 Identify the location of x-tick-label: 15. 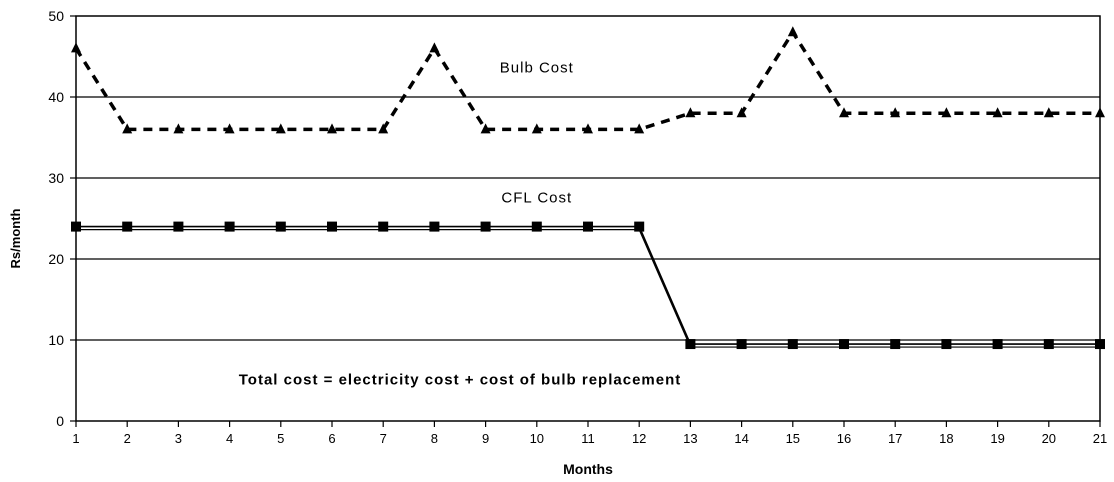
(793, 438).